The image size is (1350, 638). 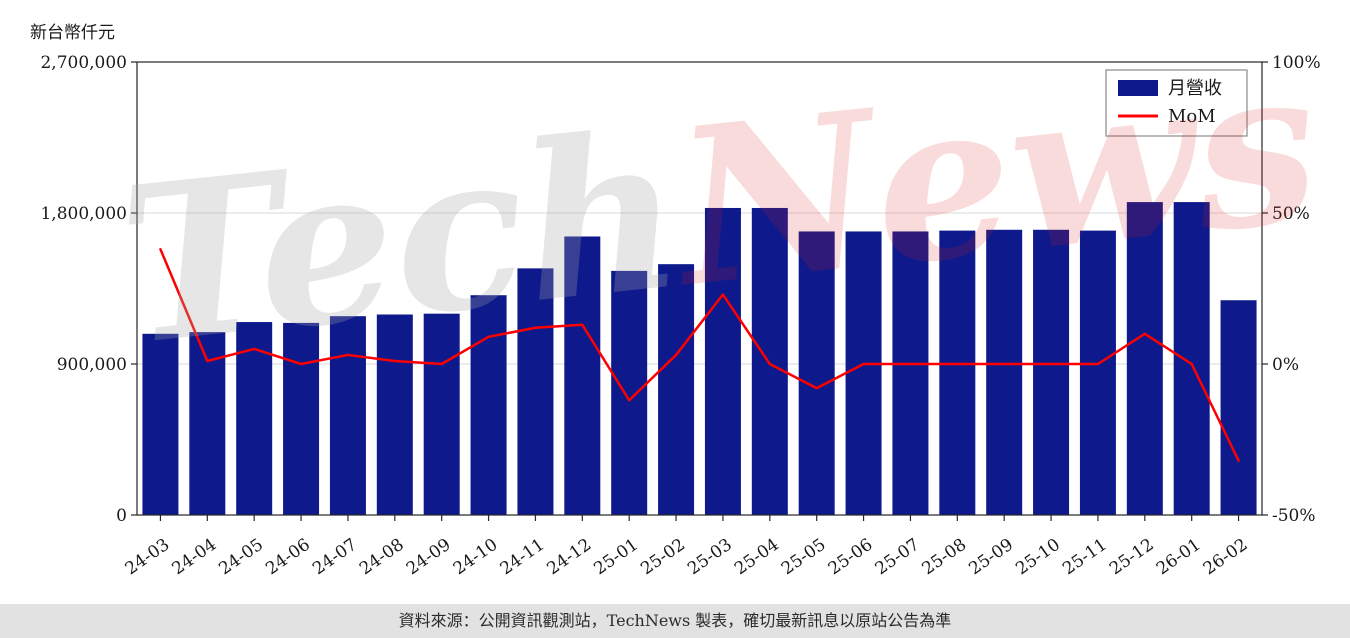 What do you see at coordinates (1294, 516) in the screenshot?
I see `y-axis-right-tick-label: -50%` at bounding box center [1294, 516].